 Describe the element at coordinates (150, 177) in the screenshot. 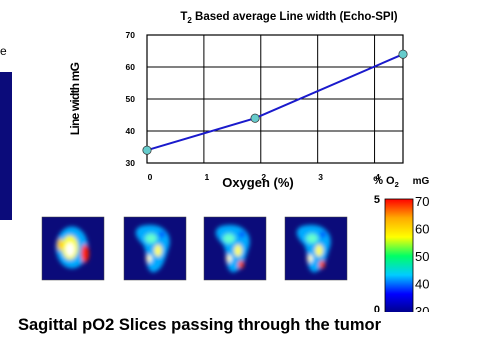

I see `x-tick-label-0: 0` at that location.